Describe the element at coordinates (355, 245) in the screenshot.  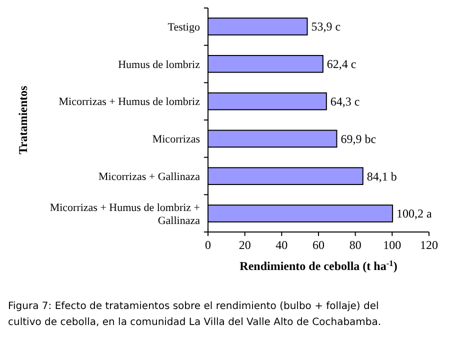
I see `x-tick-label: 80` at that location.